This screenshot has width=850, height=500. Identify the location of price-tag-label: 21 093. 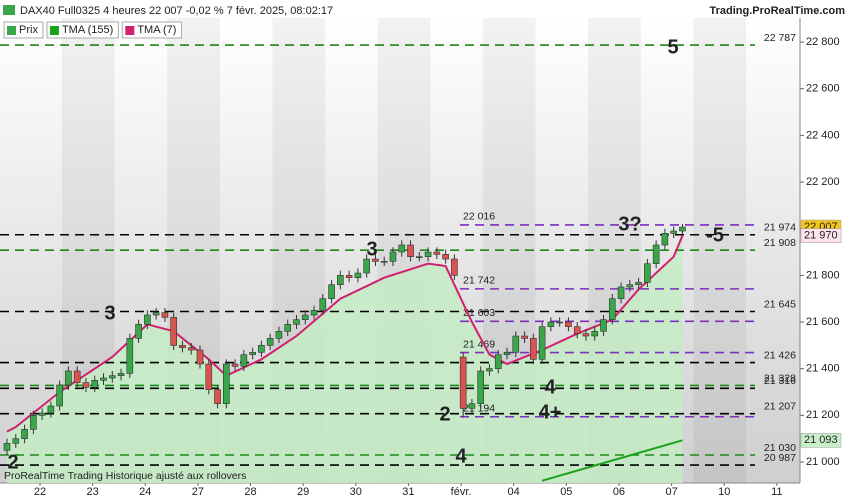
(821, 440).